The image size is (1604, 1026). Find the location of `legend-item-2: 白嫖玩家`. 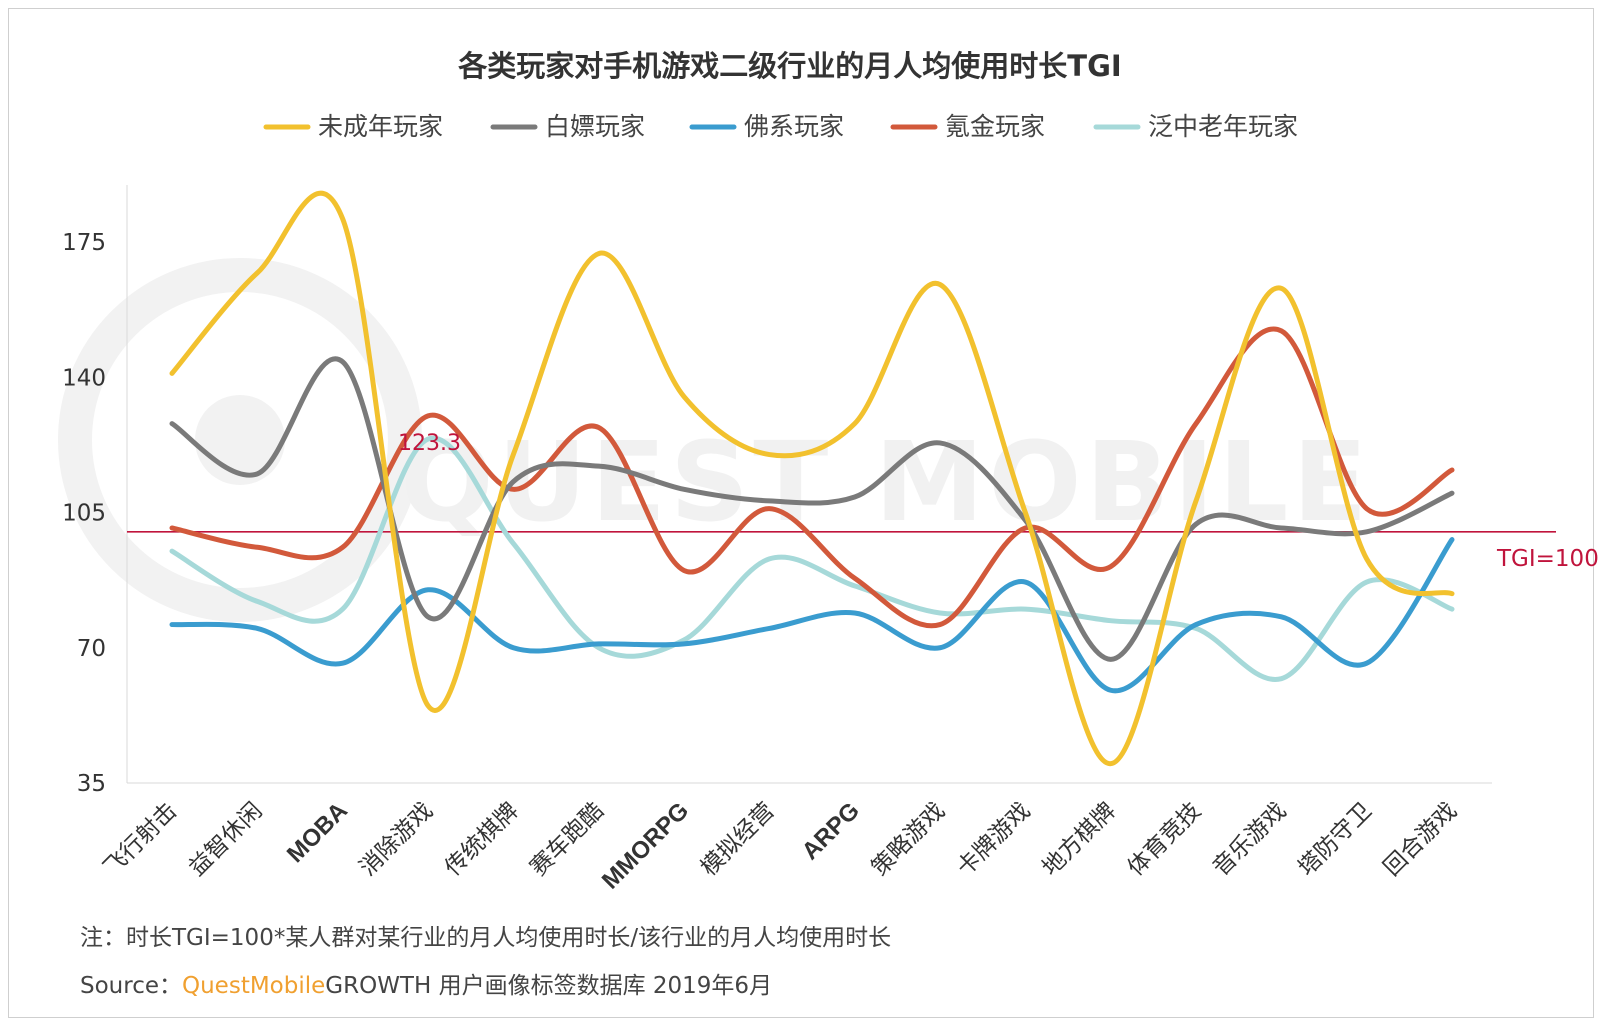

legend-item-2: 白嫖玩家 is located at coordinates (567, 126).